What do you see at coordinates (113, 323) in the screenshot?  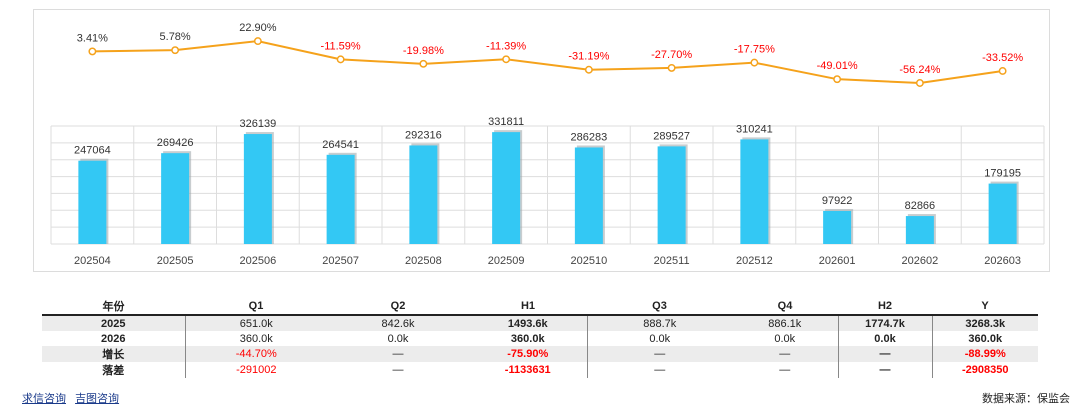 I see `row-label: 2025` at bounding box center [113, 323].